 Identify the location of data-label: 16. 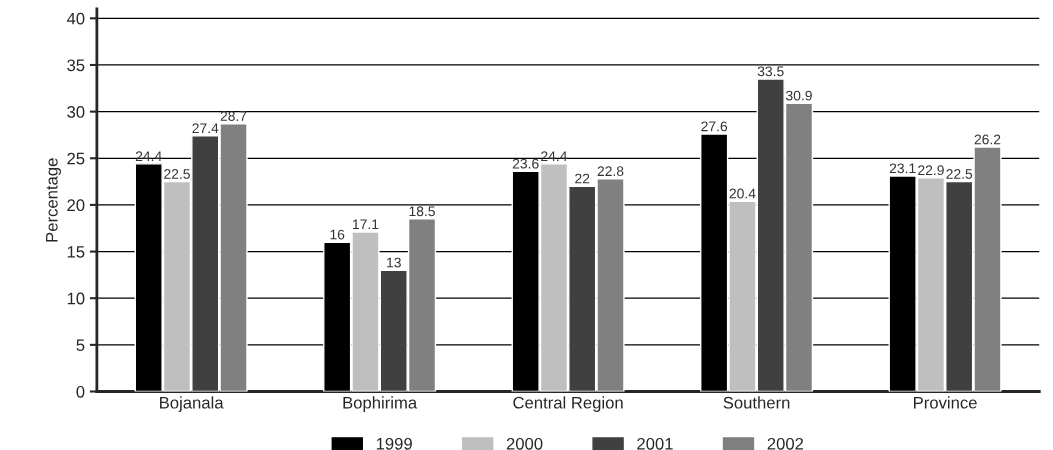
(337, 234).